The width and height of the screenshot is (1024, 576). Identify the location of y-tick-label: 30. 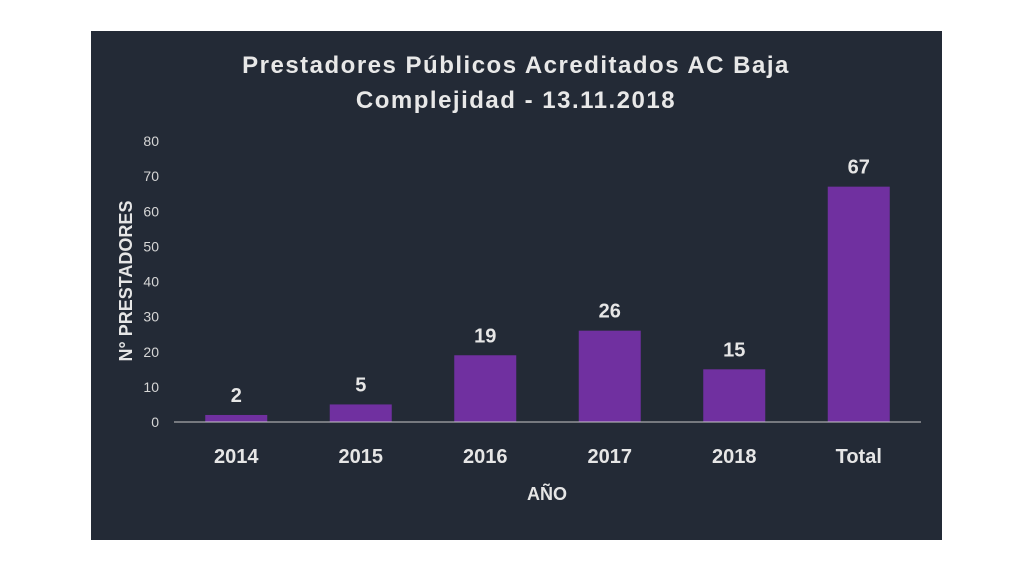
(151, 317).